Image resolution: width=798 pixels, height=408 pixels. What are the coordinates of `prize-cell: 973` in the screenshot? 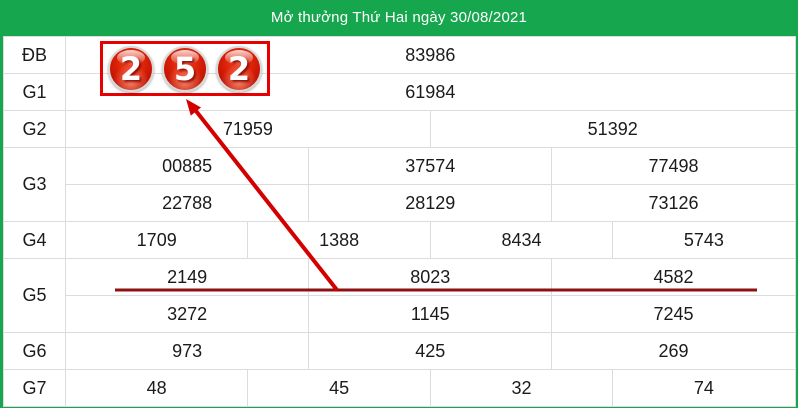 It's located at (187, 351).